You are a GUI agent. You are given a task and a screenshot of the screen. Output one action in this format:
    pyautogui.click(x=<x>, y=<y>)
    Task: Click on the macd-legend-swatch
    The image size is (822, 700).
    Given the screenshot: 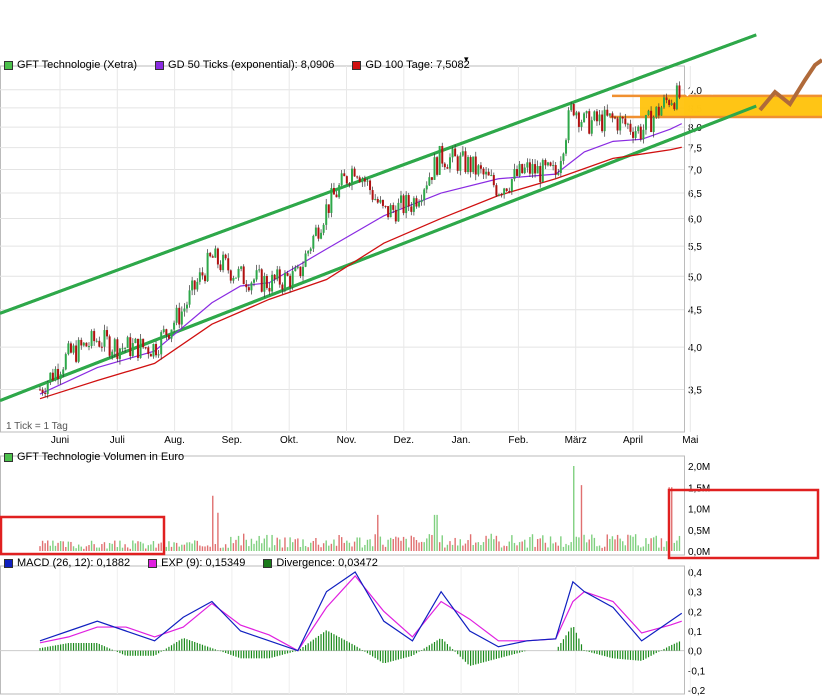 What is the action you would take?
    pyautogui.click(x=8, y=563)
    